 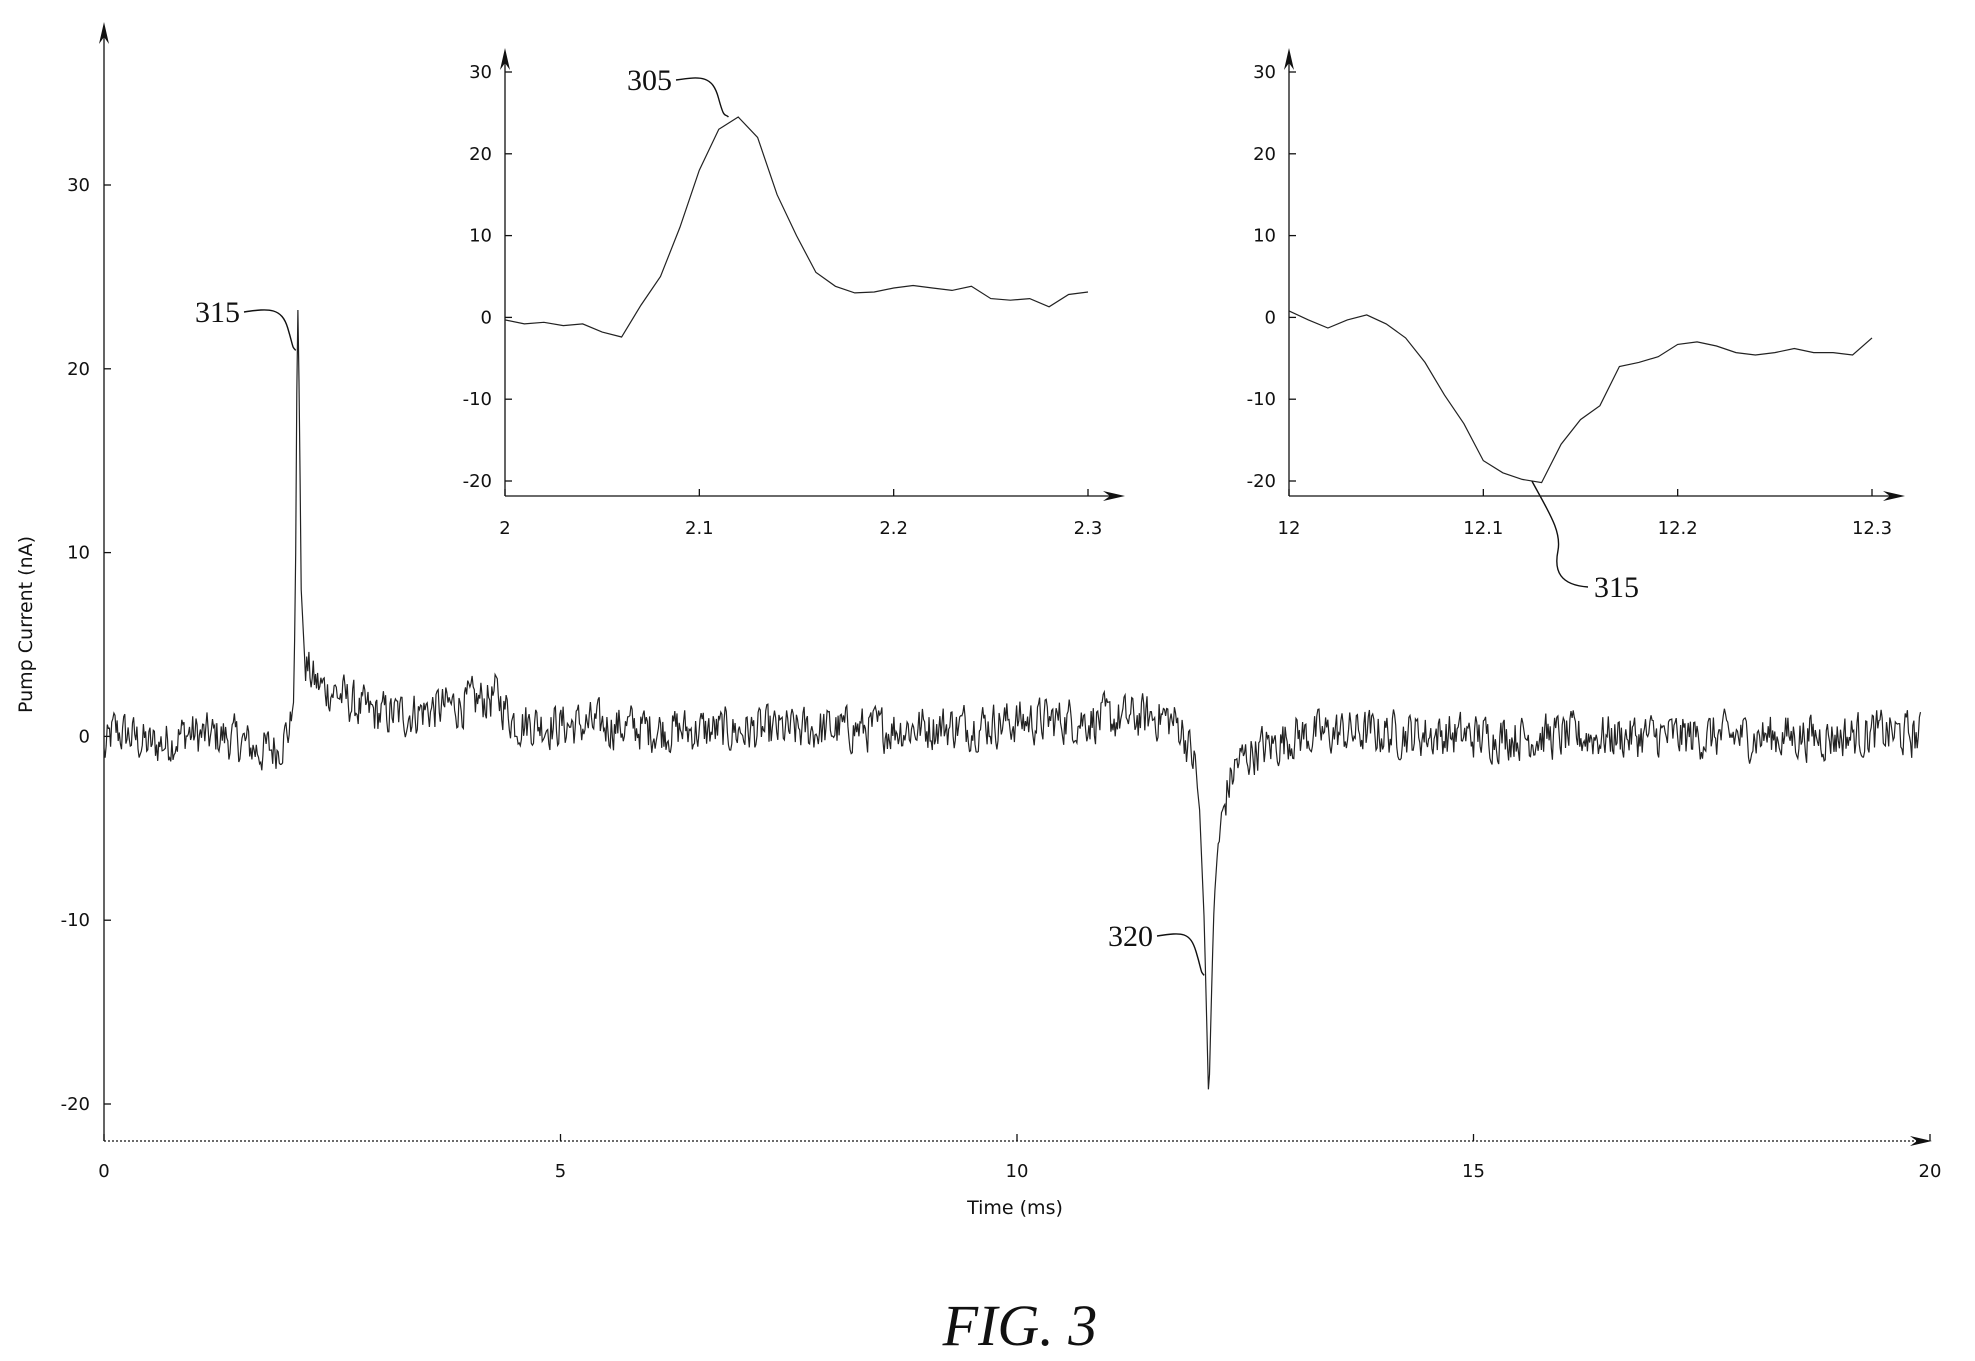 I want to click on x-tick-label: 20, so click(x=1930, y=1171).